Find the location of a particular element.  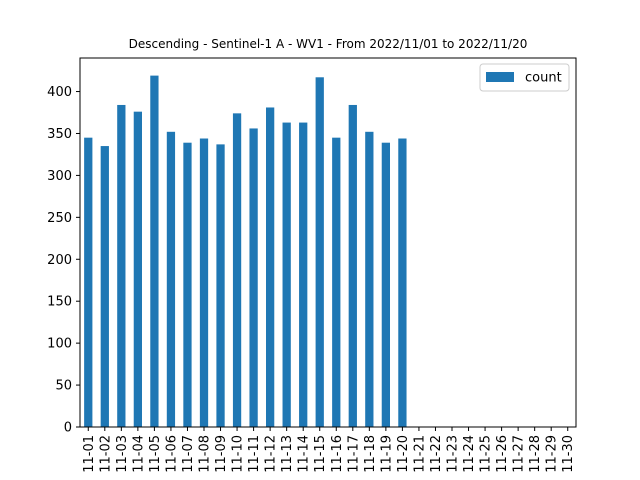

y-tick-label: 350 is located at coordinates (59, 134).